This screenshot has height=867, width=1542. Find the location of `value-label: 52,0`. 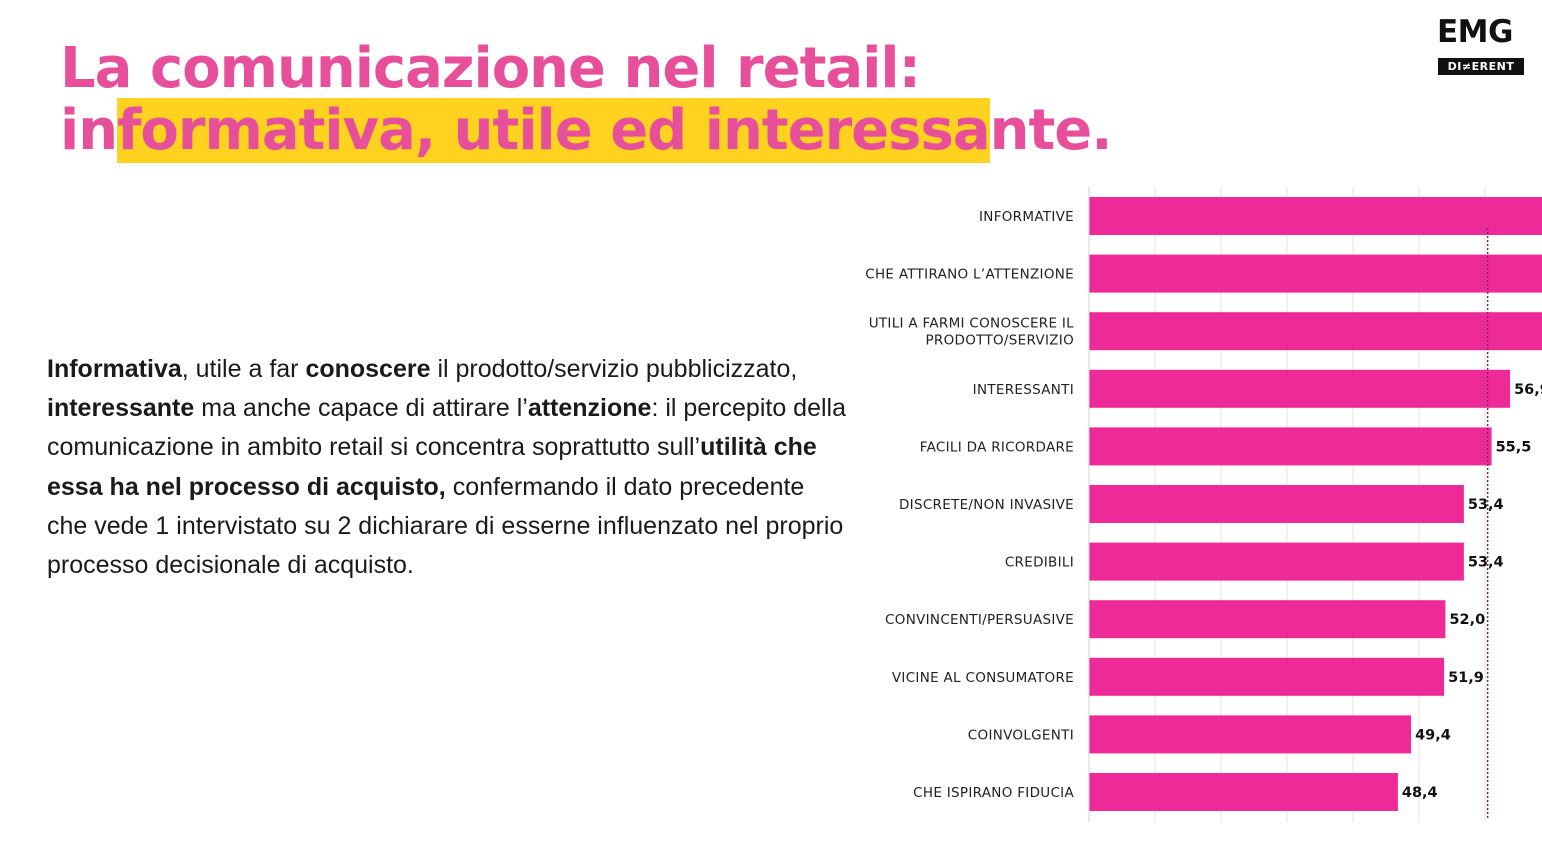

value-label: 52,0 is located at coordinates (1467, 620).